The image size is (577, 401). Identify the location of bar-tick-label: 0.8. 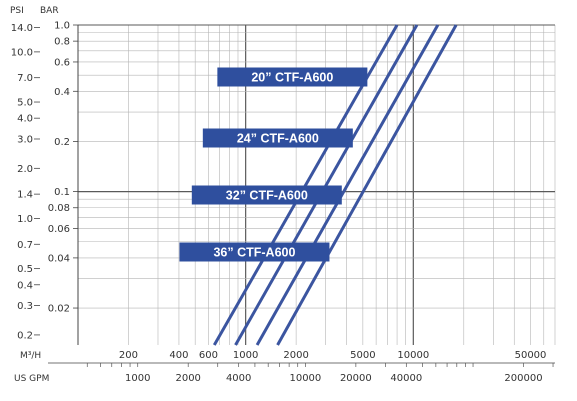
(62, 42).